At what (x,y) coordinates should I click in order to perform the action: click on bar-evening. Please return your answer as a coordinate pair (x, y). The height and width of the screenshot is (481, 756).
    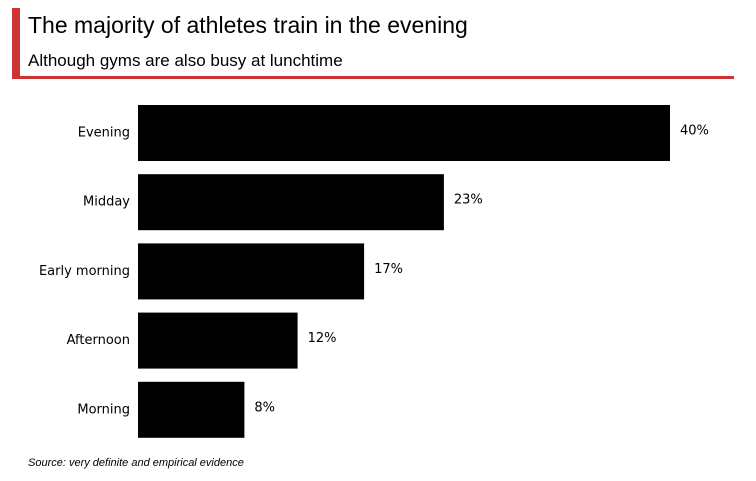
    Looking at the image, I should click on (404, 133).